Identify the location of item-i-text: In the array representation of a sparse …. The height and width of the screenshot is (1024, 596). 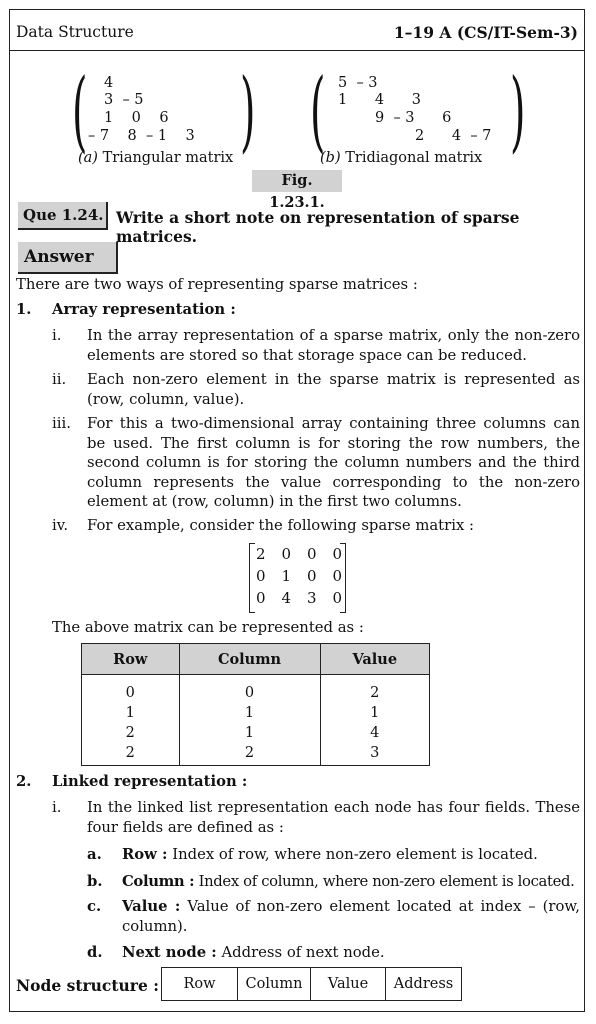
(333, 345).